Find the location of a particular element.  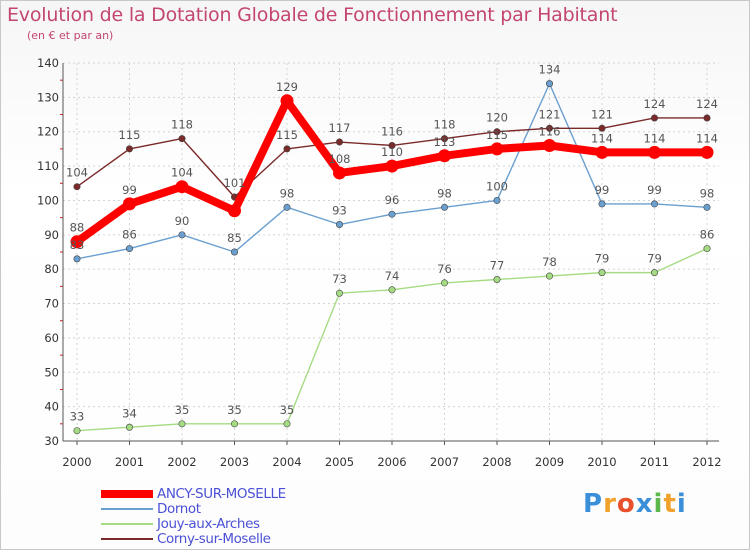

data-label: 77 is located at coordinates (497, 265).